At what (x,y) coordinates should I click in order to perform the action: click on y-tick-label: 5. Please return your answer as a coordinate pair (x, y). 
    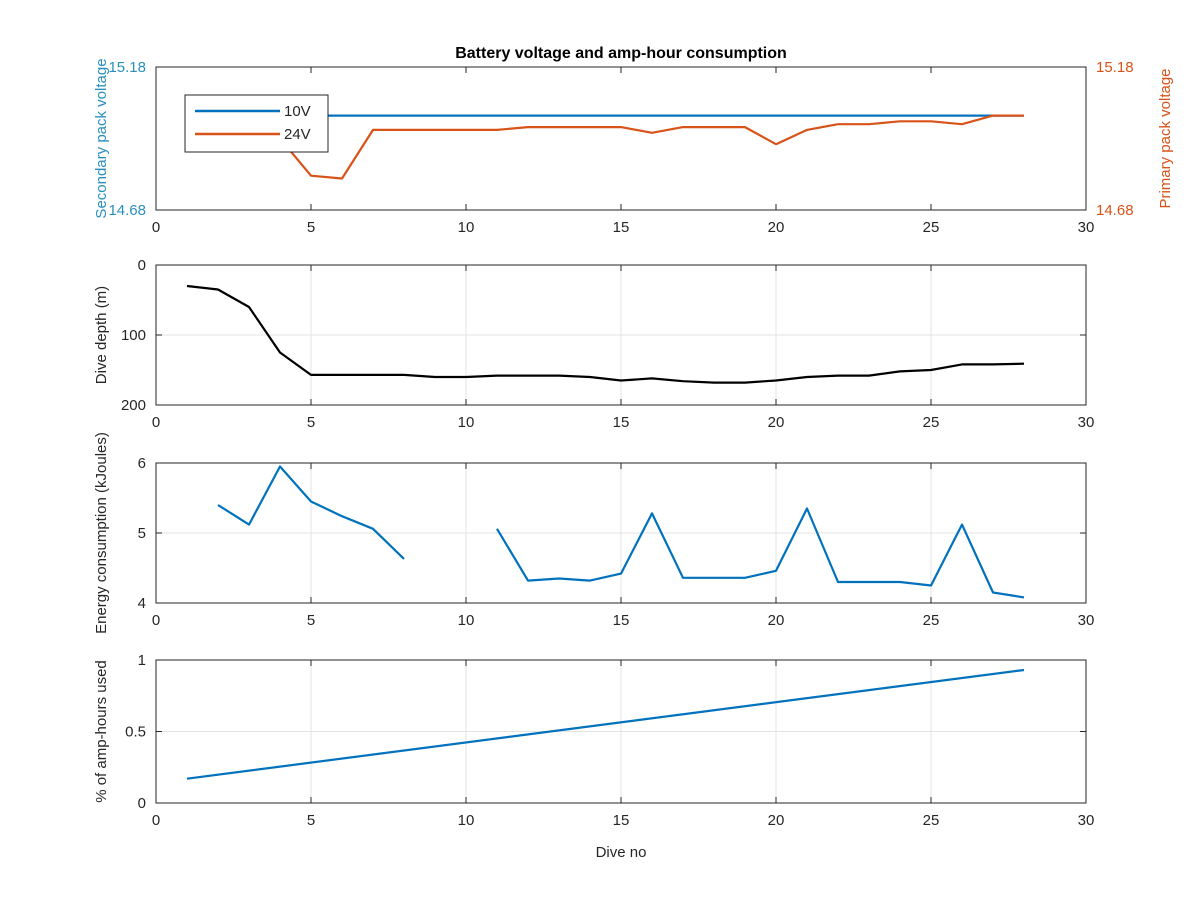
    Looking at the image, I should click on (142, 533).